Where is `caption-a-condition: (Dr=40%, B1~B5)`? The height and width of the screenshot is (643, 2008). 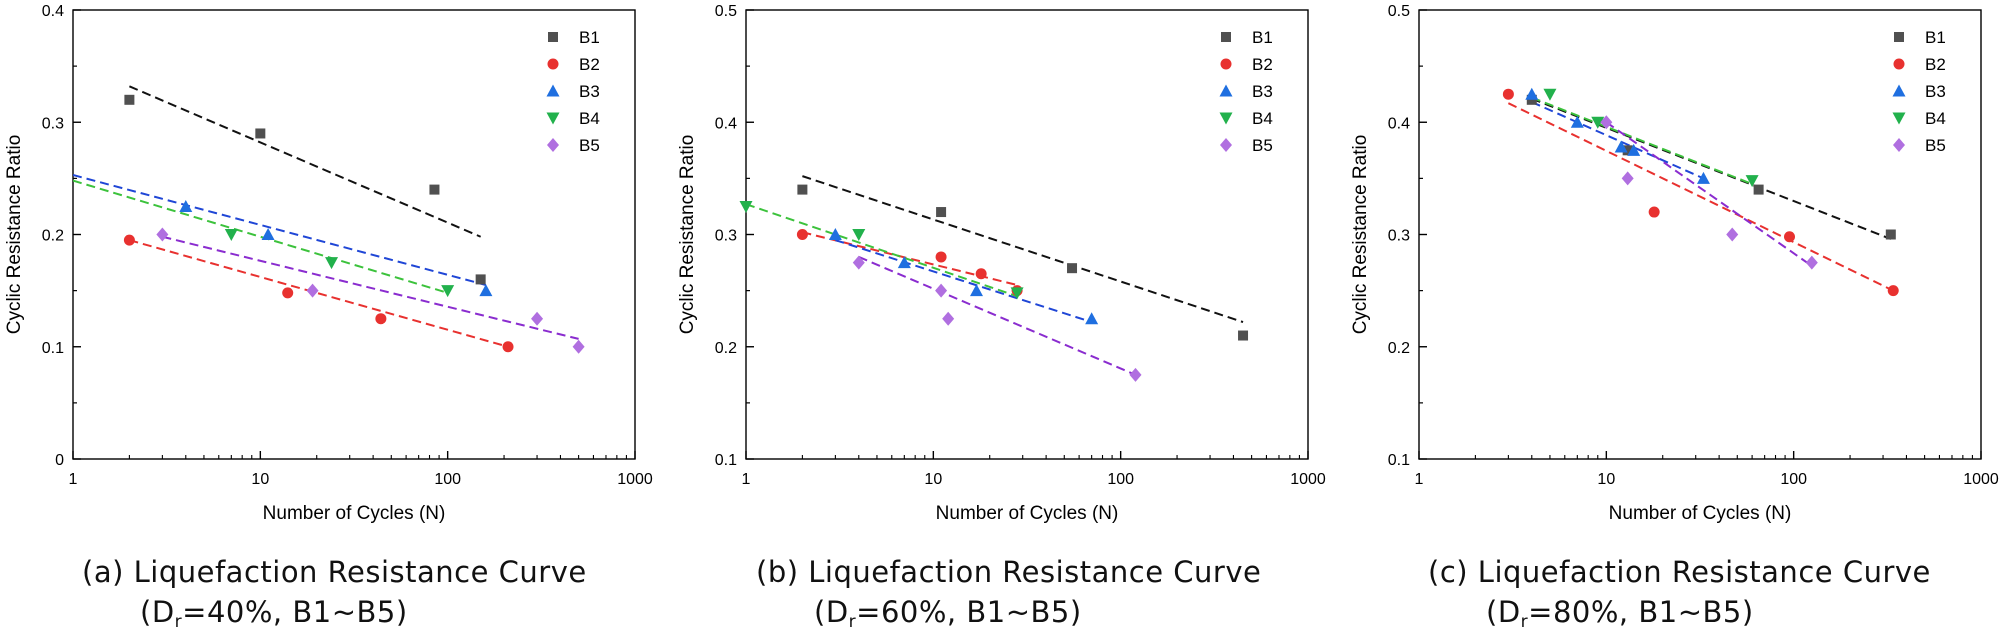 caption-a-condition: (Dr=40%, B1~B5) is located at coordinates (274, 613).